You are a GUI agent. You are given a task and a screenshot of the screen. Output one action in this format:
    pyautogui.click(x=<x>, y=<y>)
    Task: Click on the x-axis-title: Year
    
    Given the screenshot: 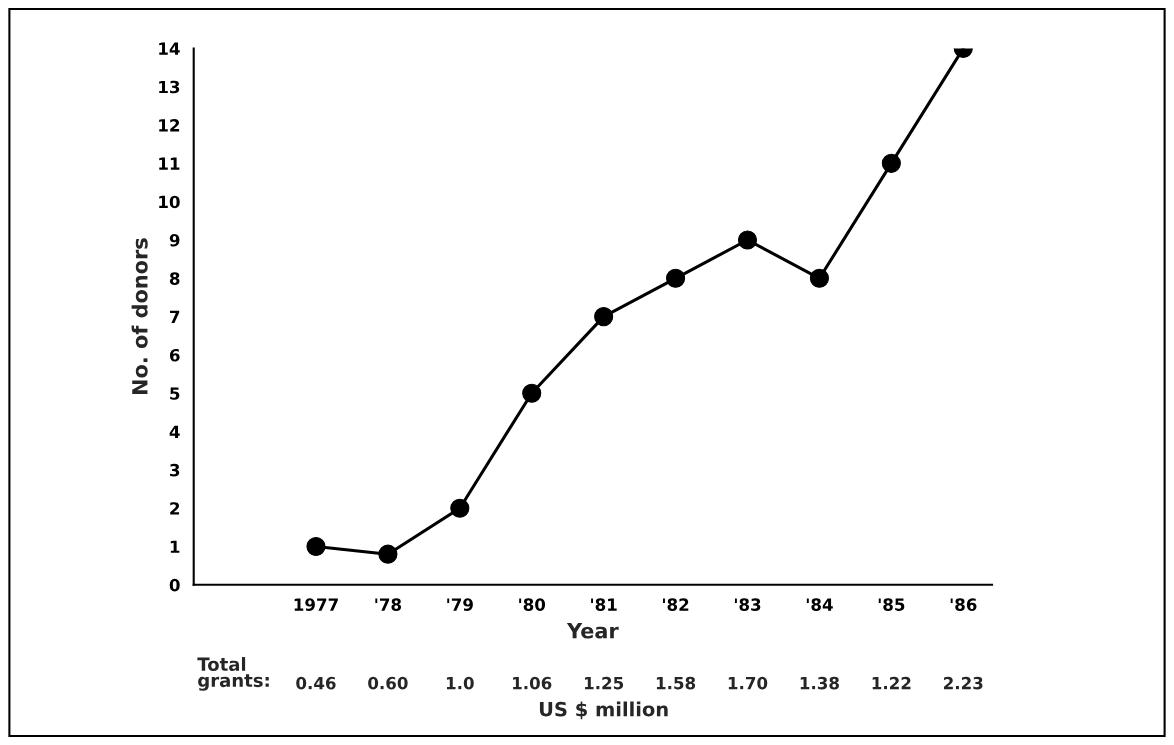 What is the action you would take?
    pyautogui.click(x=592, y=631)
    